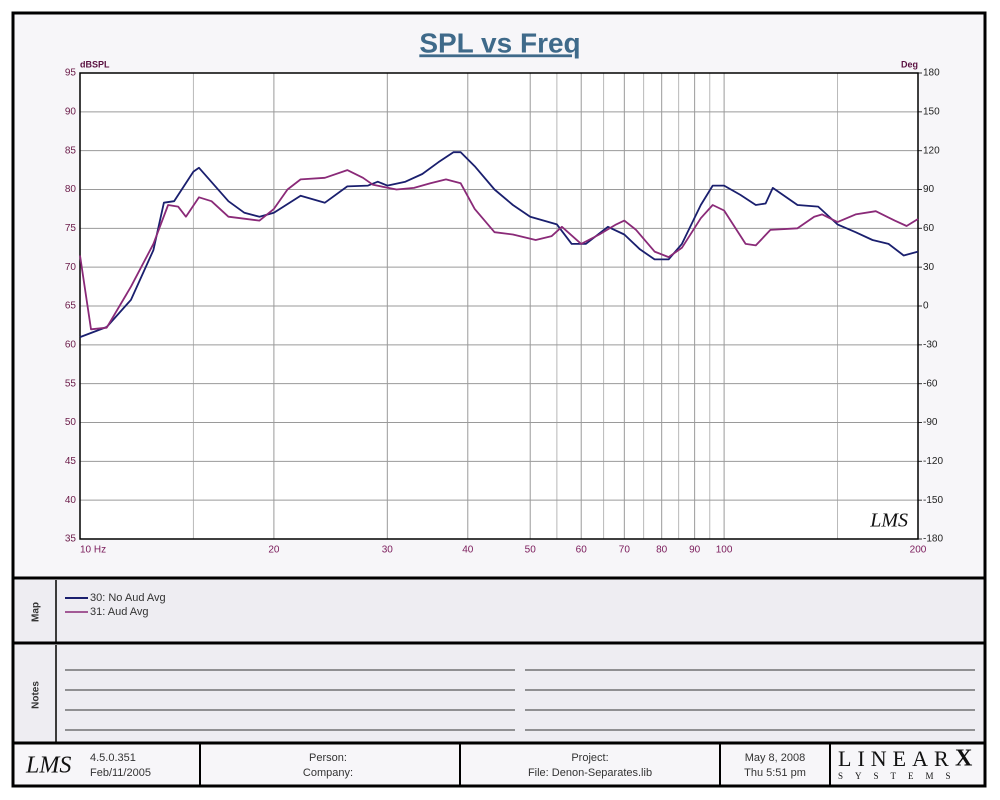 This screenshot has height=800, width=1000. I want to click on brand-x: X, so click(964, 759).